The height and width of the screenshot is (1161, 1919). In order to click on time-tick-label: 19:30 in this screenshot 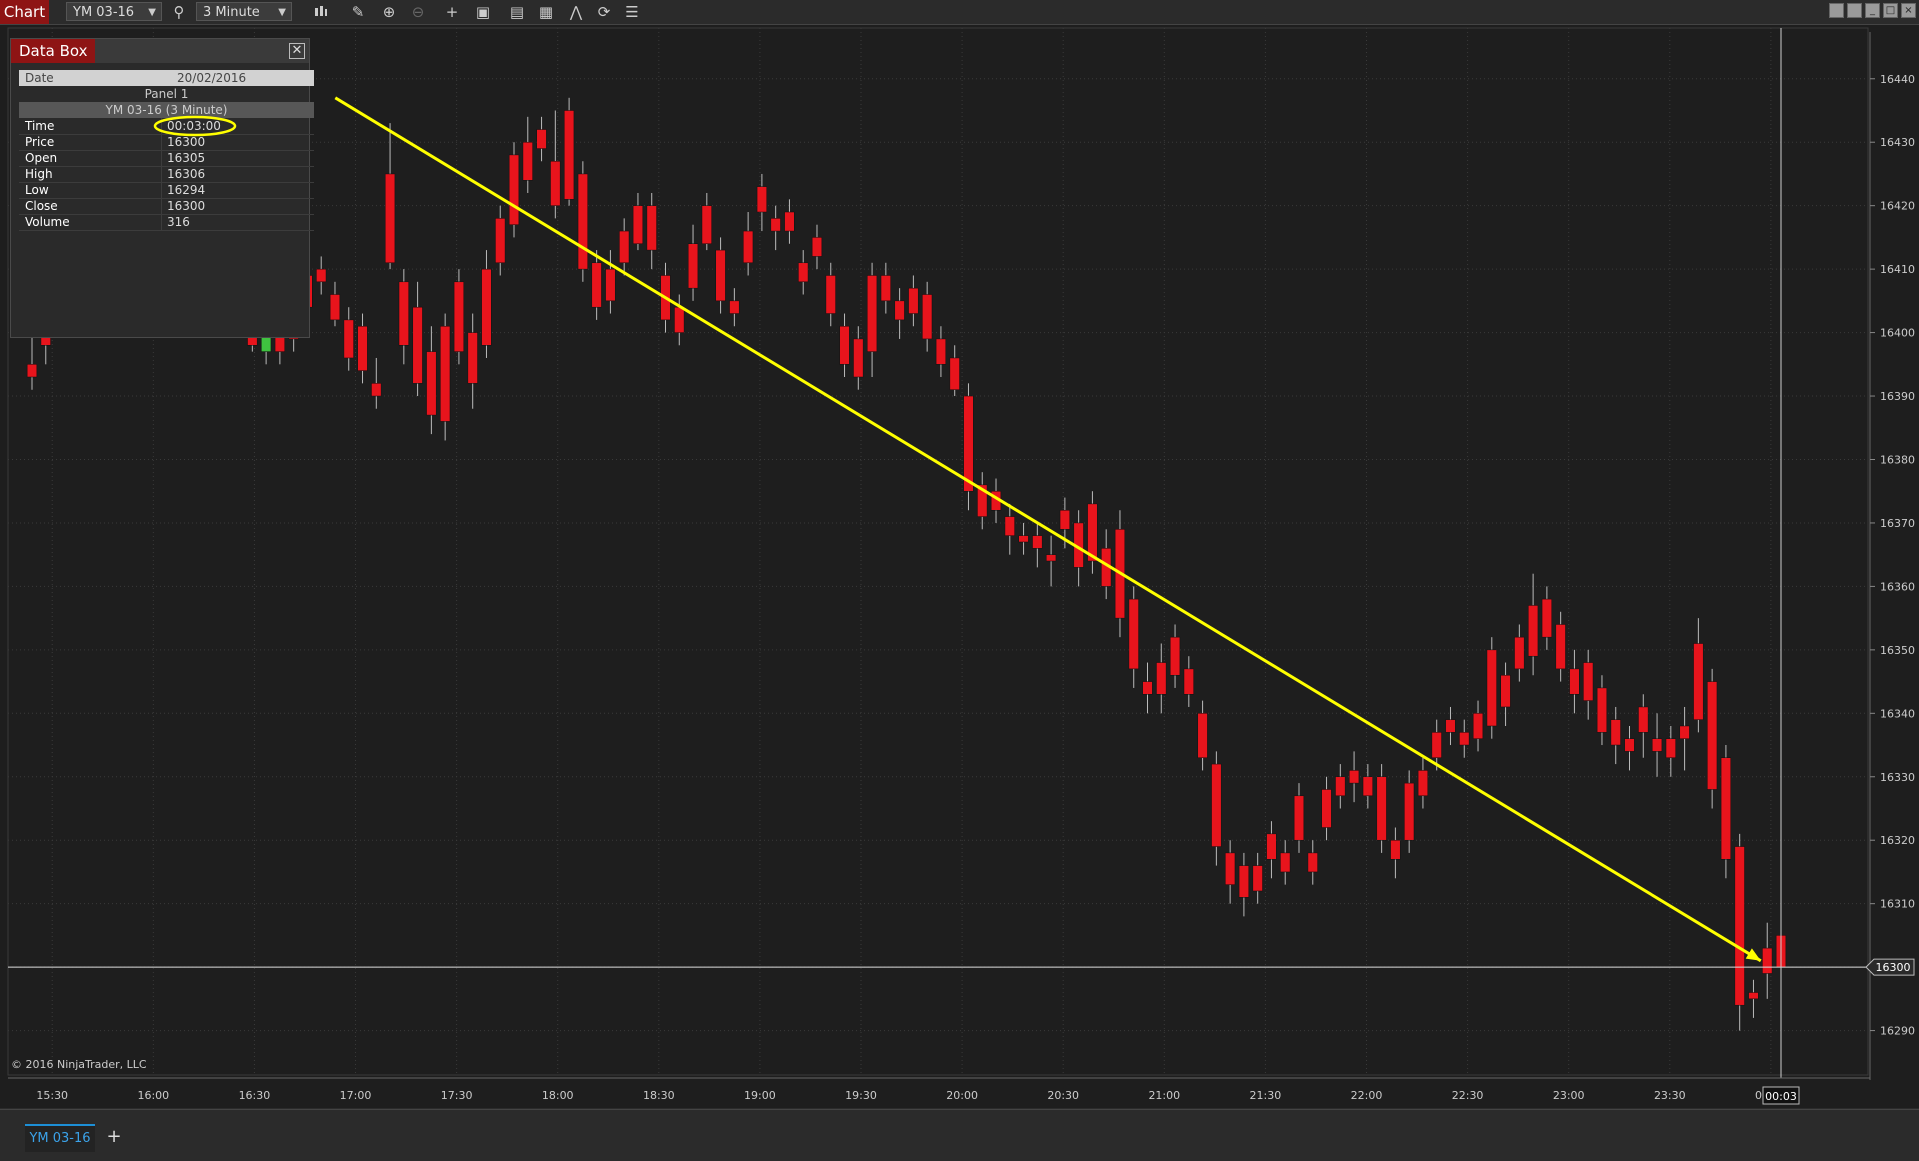, I will do `click(861, 1095)`.